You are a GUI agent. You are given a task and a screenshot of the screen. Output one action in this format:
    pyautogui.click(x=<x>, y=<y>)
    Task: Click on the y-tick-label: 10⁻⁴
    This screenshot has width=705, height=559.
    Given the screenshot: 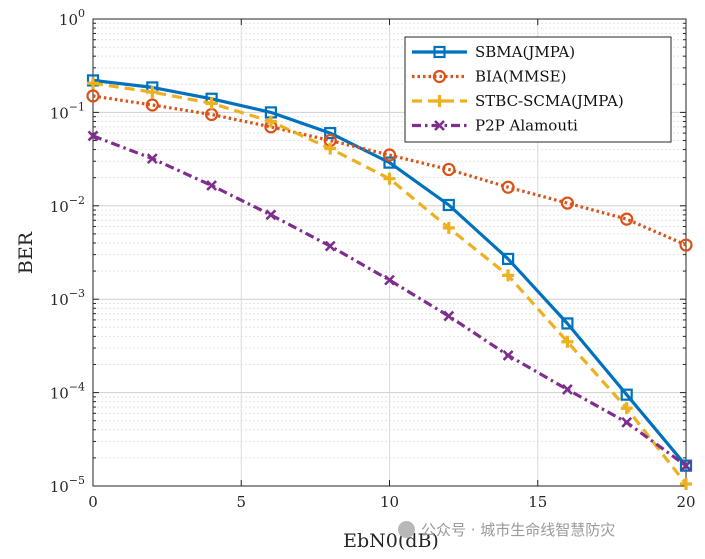 What is the action you would take?
    pyautogui.click(x=67, y=392)
    